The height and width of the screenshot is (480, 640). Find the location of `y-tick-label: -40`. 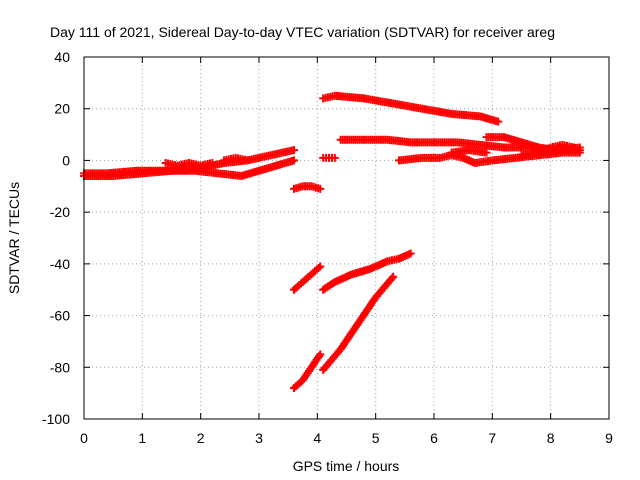

y-tick-label: -40 is located at coordinates (60, 264).